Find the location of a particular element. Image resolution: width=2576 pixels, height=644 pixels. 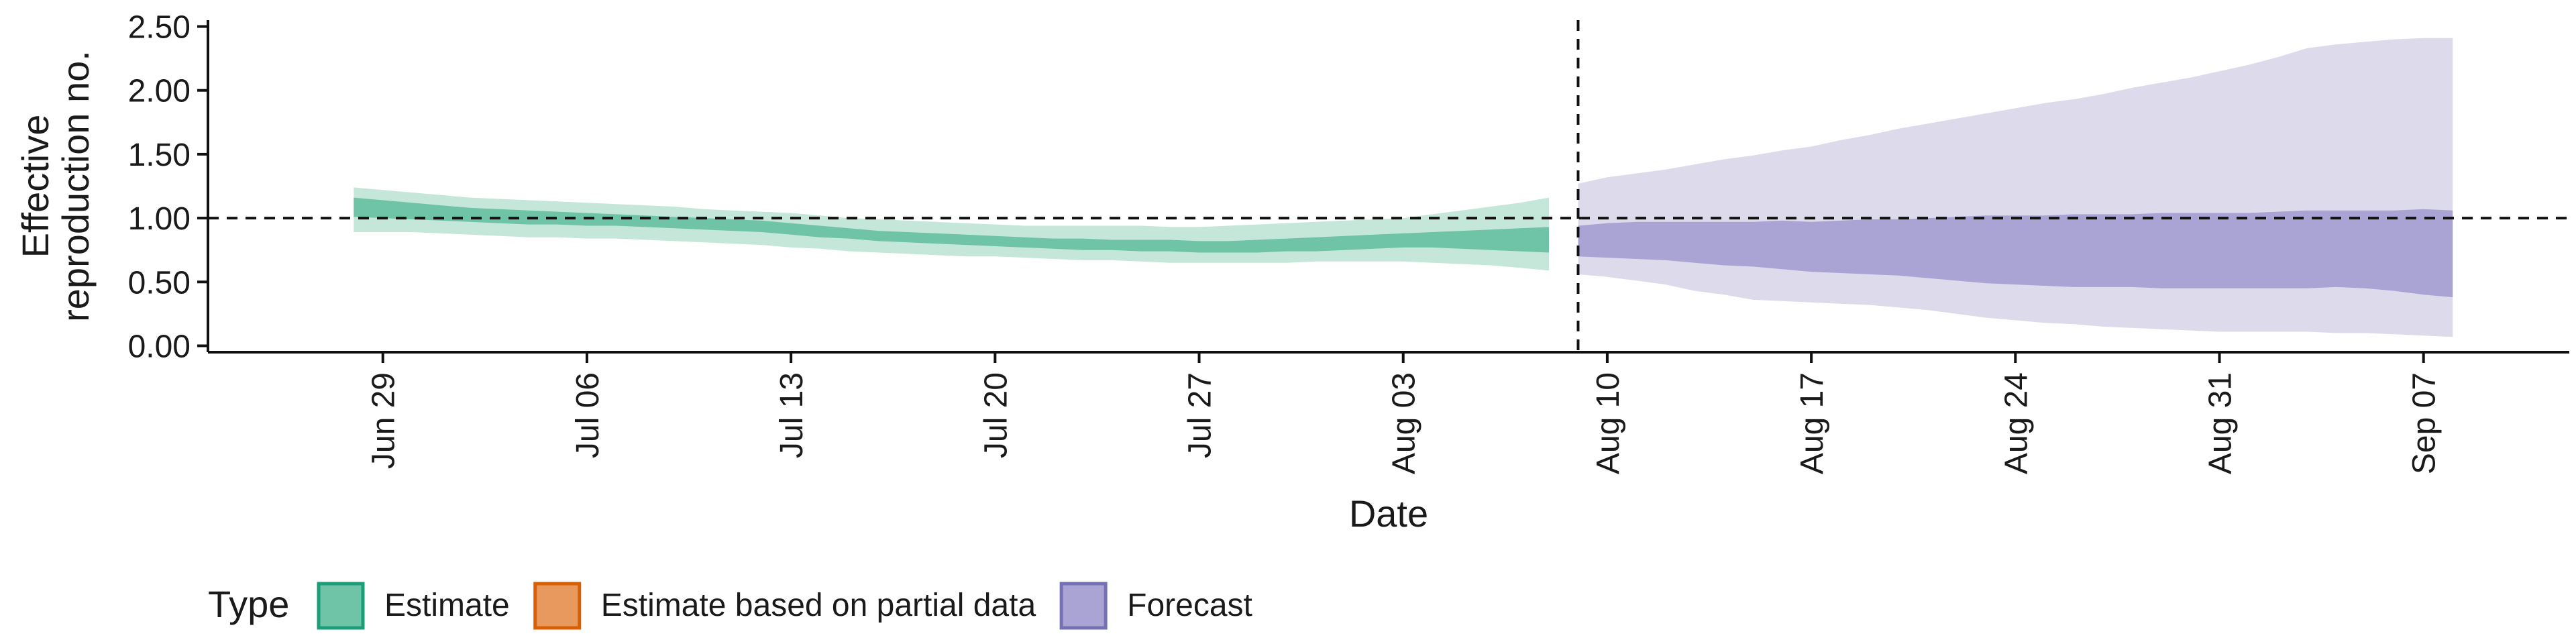

y-axis-title-line: Effective is located at coordinates (35, 186).